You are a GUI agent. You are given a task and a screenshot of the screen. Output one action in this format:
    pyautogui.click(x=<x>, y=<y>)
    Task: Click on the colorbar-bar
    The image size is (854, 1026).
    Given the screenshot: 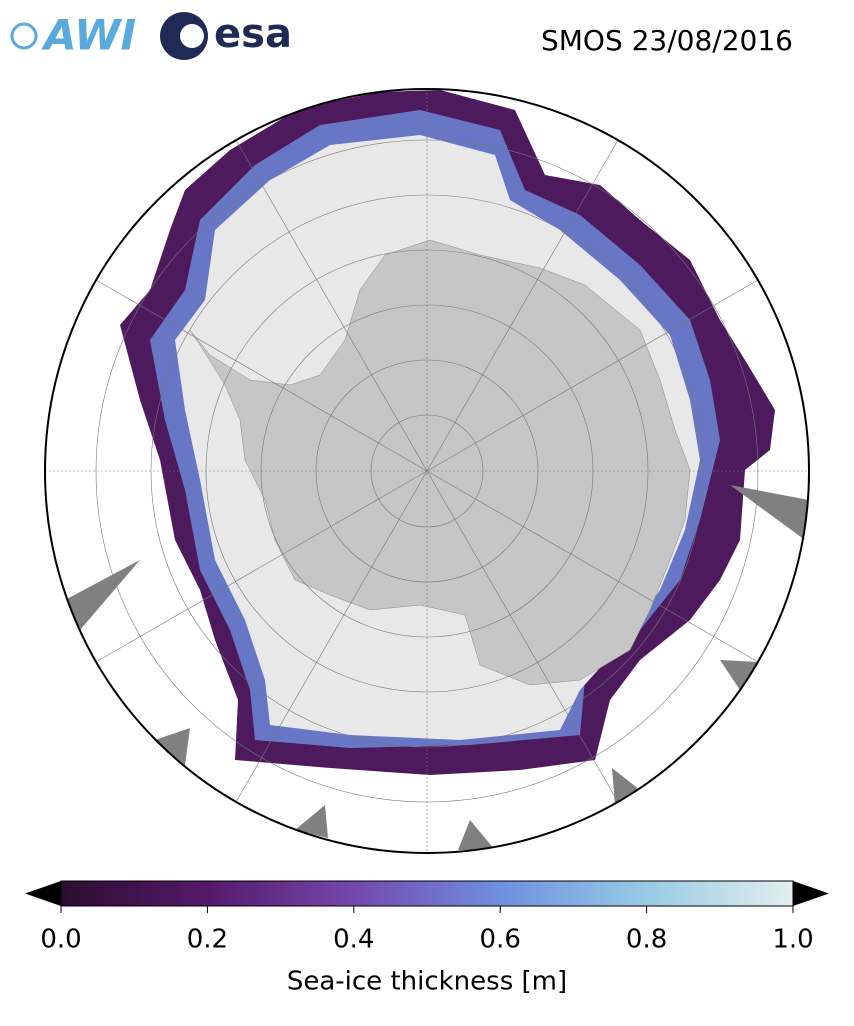 What is the action you would take?
    pyautogui.click(x=427, y=893)
    